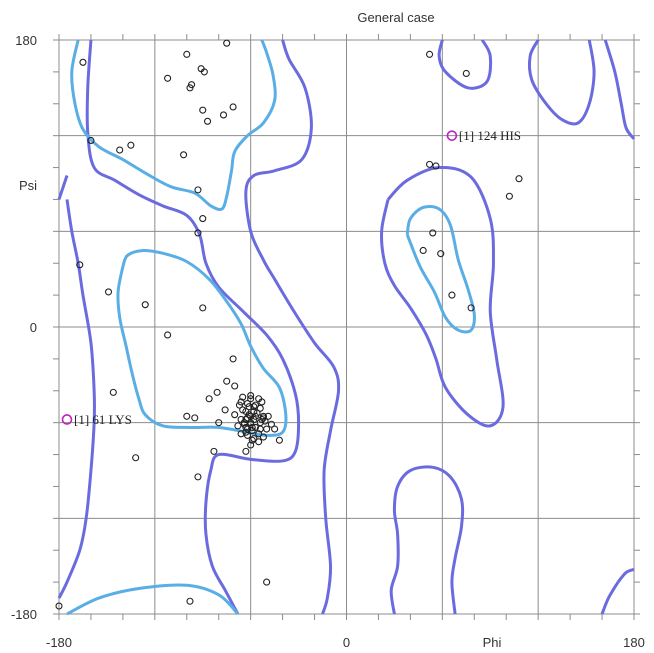  What do you see at coordinates (28, 185) in the screenshot?
I see `y-axis-label: Psi` at bounding box center [28, 185].